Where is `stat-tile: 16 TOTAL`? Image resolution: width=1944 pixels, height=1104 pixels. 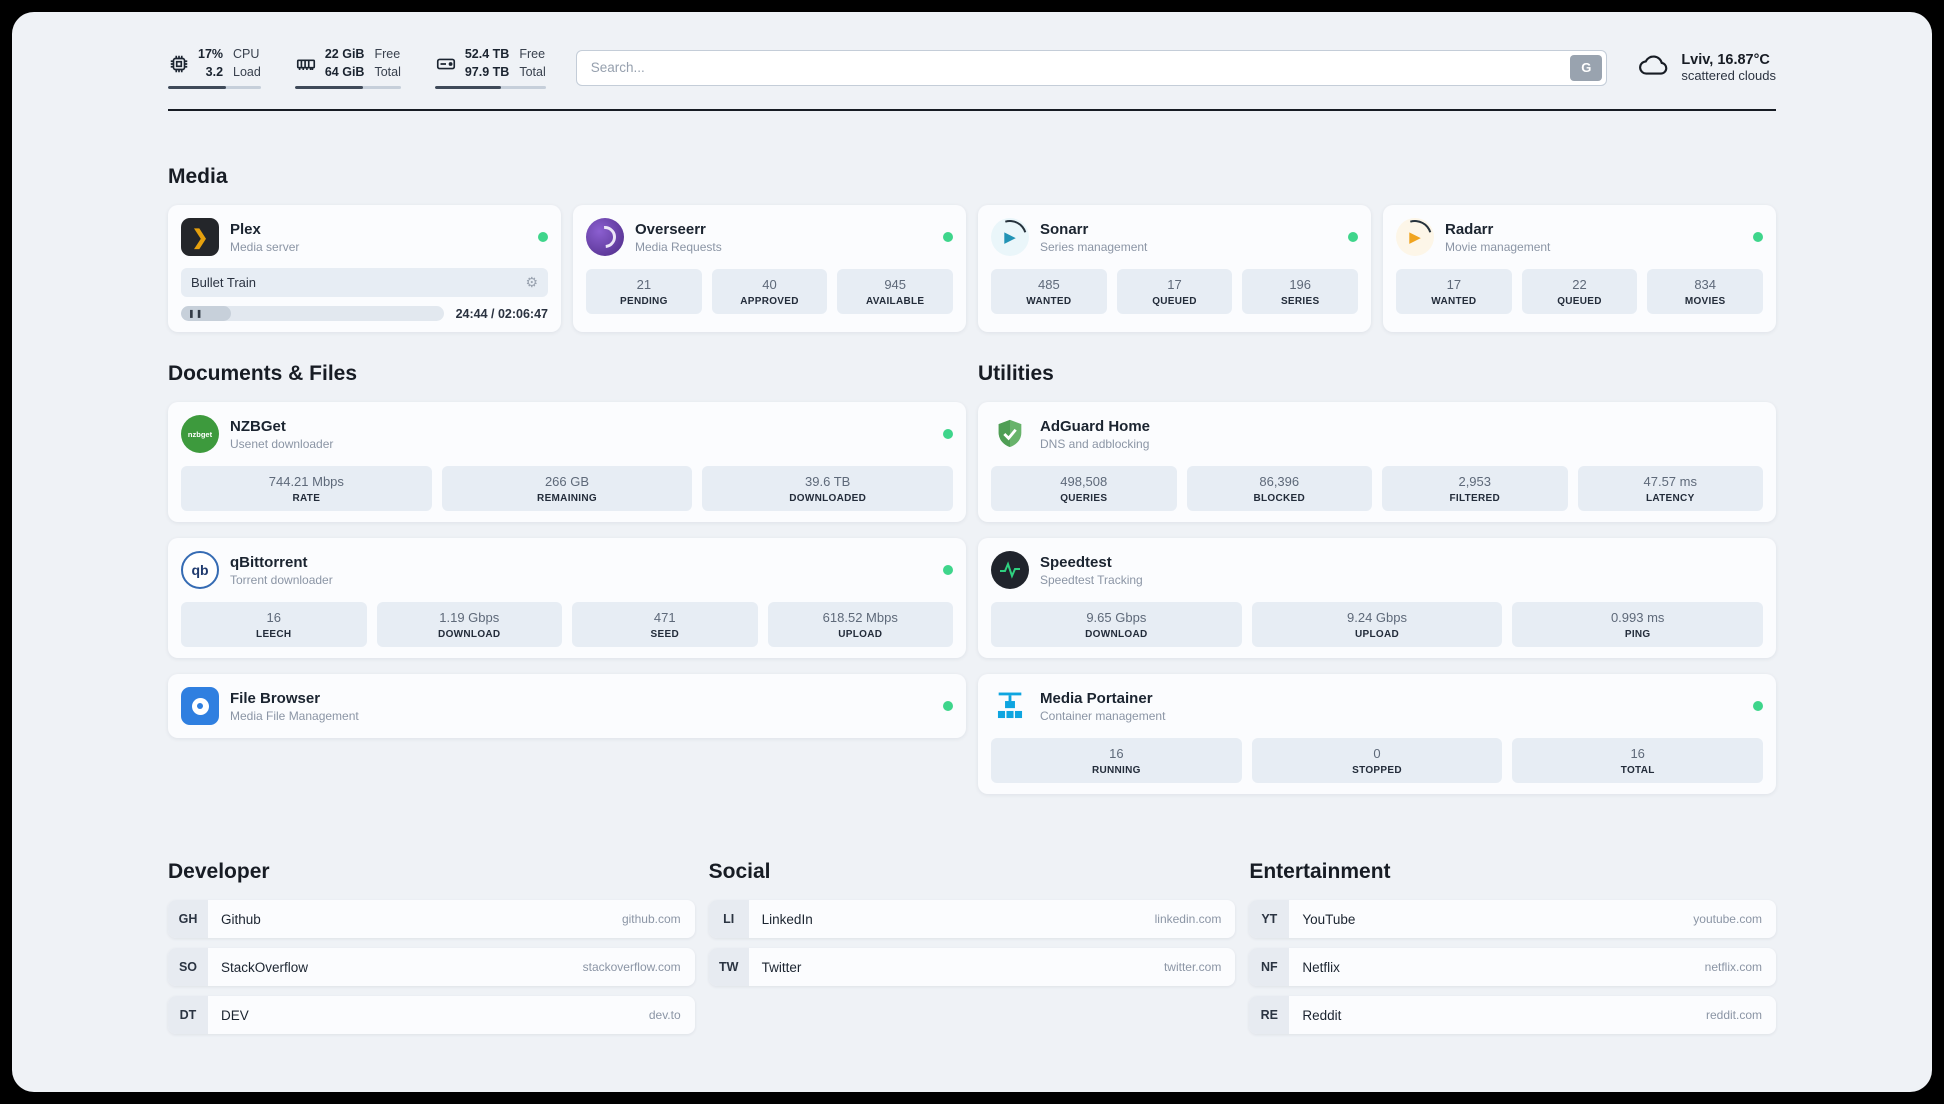
stat-tile: 16 TOTAL is located at coordinates (1638, 760).